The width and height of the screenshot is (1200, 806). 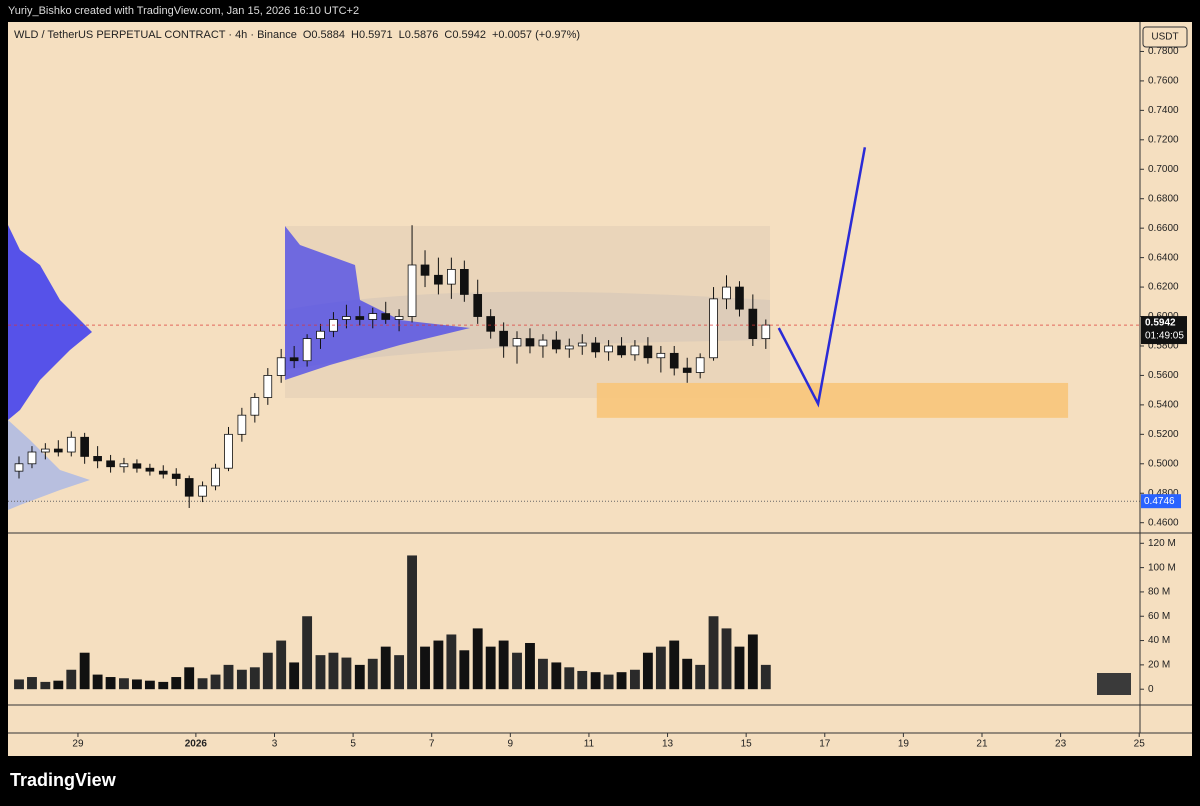 I want to click on x-tick-label: 25, so click(x=1140, y=744).